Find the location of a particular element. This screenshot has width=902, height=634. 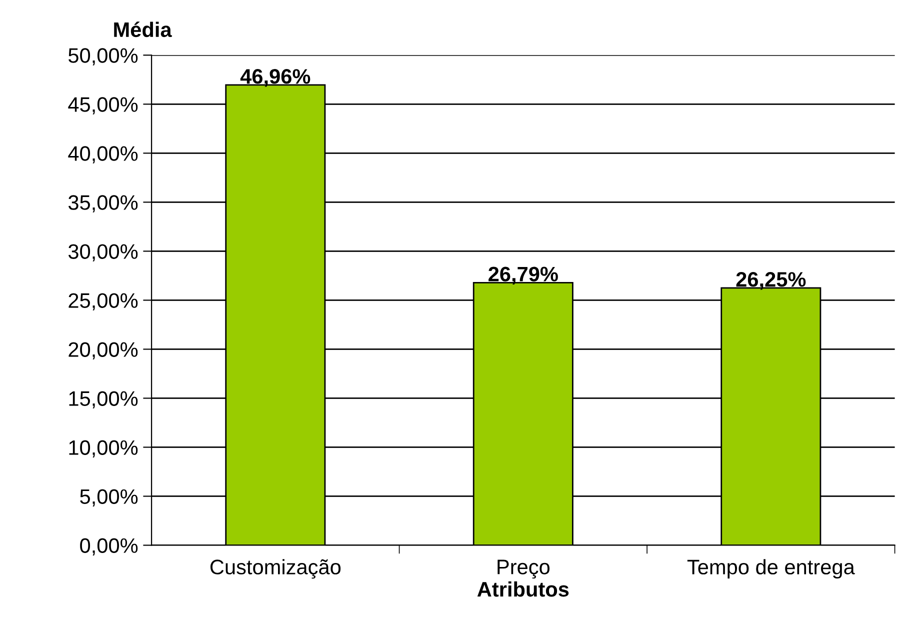

y-tick-label: 25,00% is located at coordinates (103, 301).